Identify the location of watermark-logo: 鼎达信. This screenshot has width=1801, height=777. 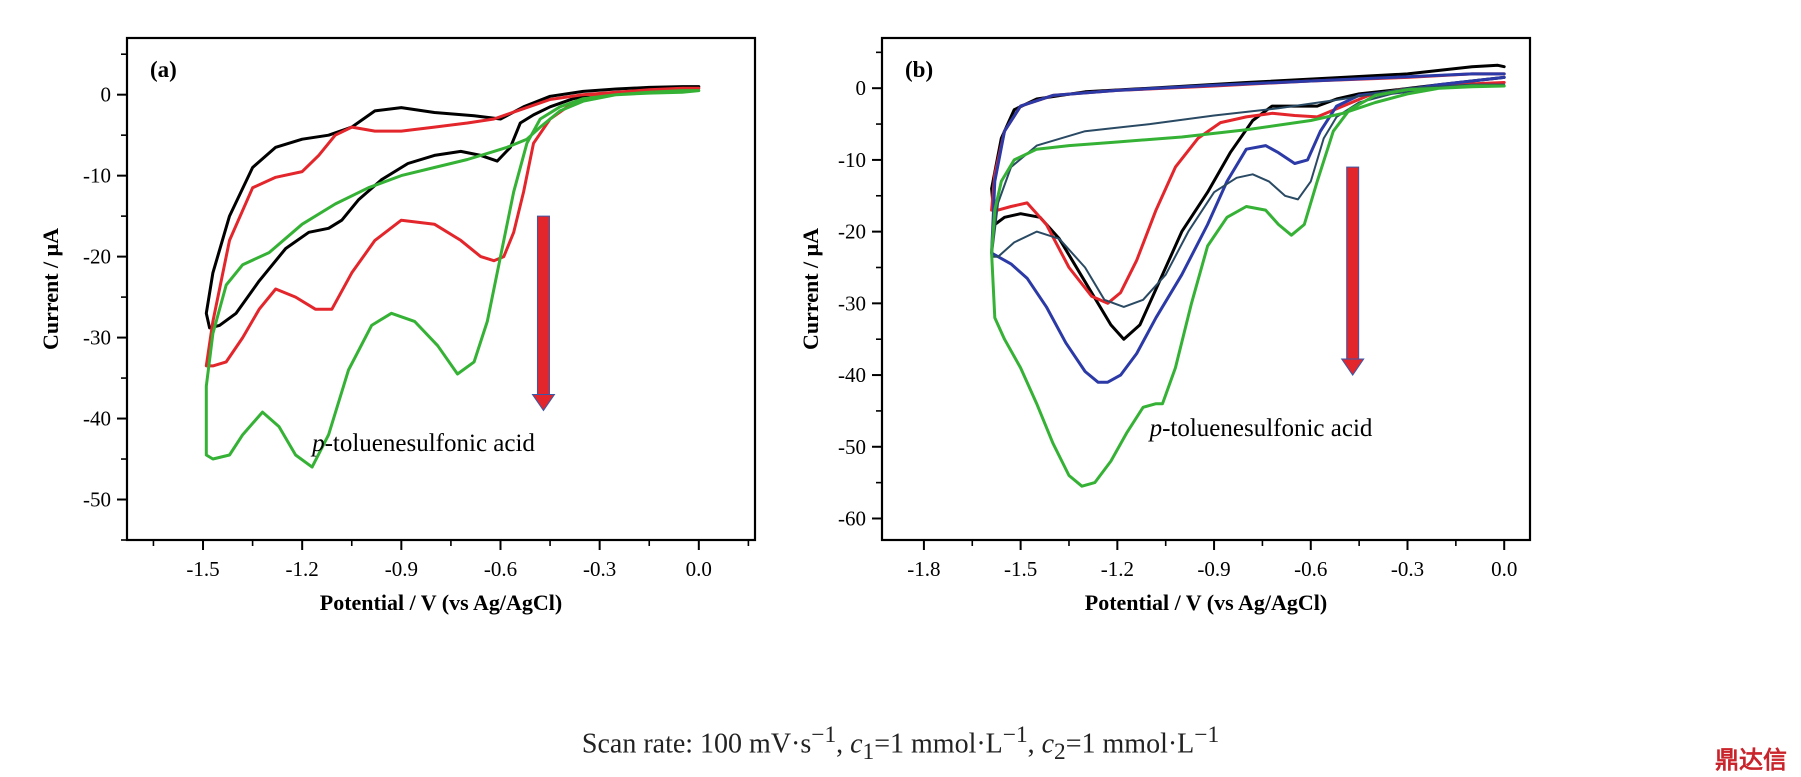
(1751, 760).